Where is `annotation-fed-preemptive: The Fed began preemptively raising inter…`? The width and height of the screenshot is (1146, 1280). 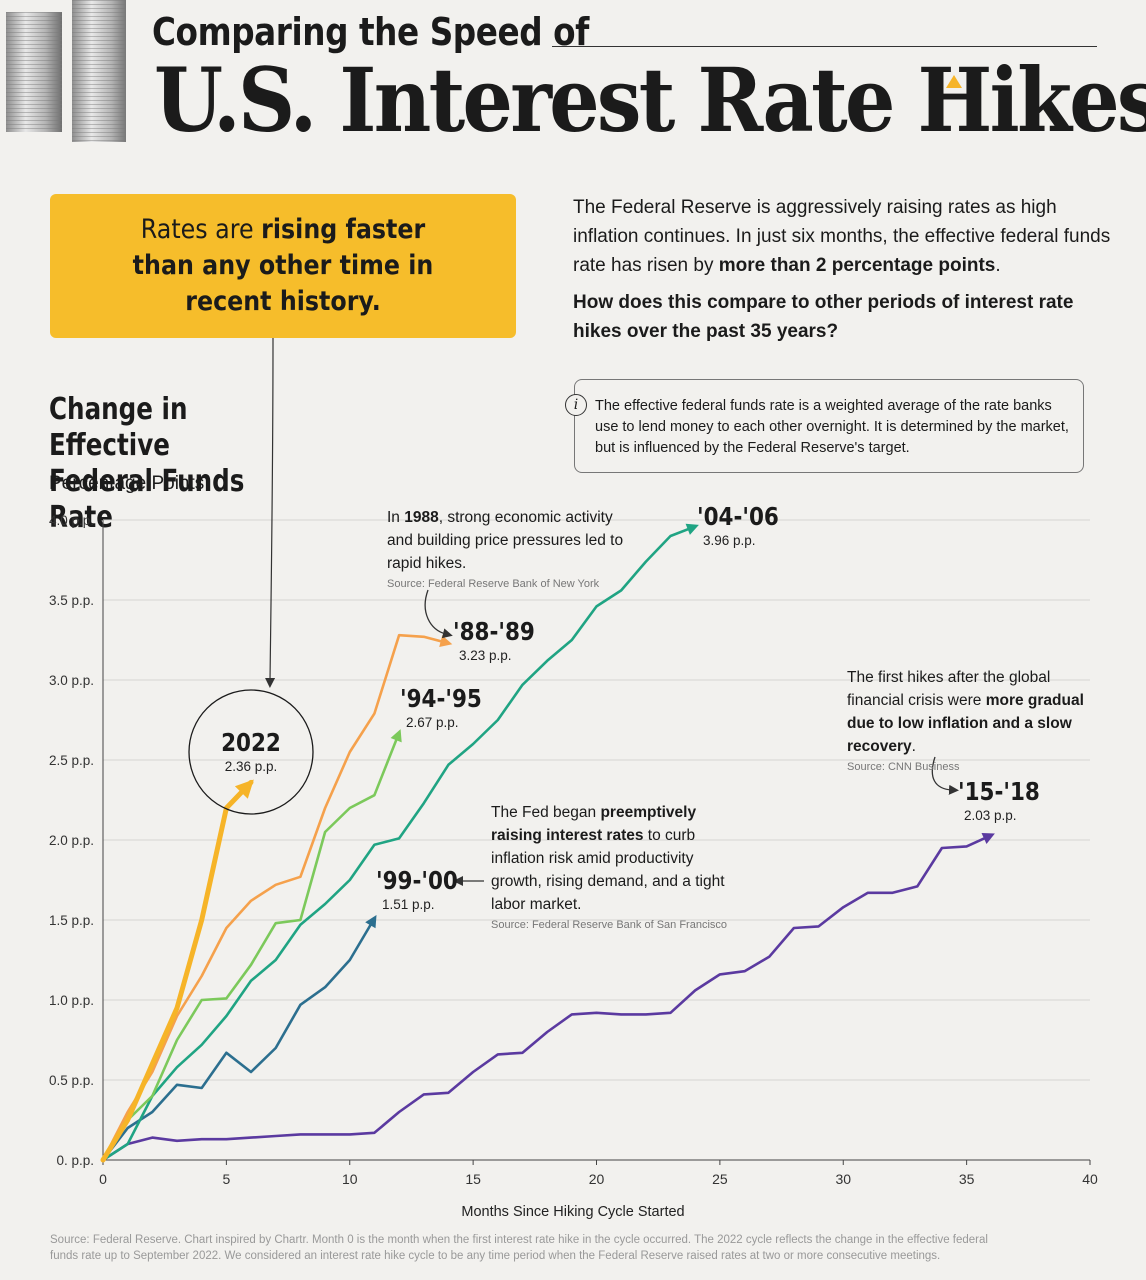 annotation-fed-preemptive: The Fed began preemptively raising inter… is located at coordinates (616, 867).